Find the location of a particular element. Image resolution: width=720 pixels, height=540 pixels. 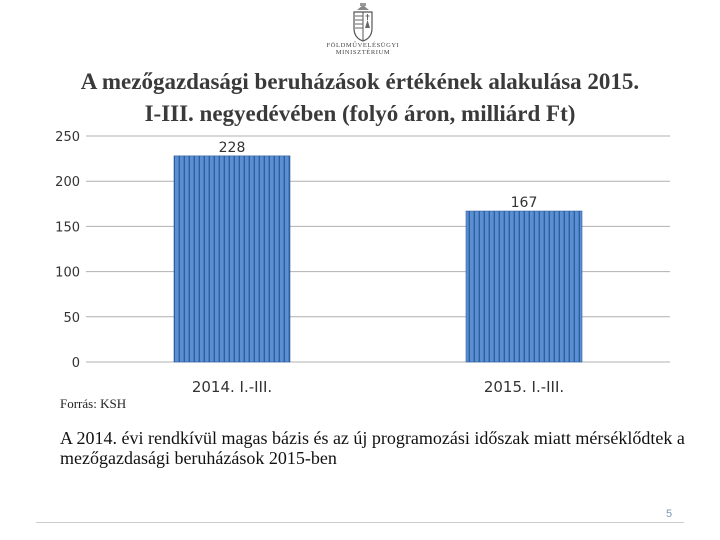

data-label: 228 is located at coordinates (232, 148).